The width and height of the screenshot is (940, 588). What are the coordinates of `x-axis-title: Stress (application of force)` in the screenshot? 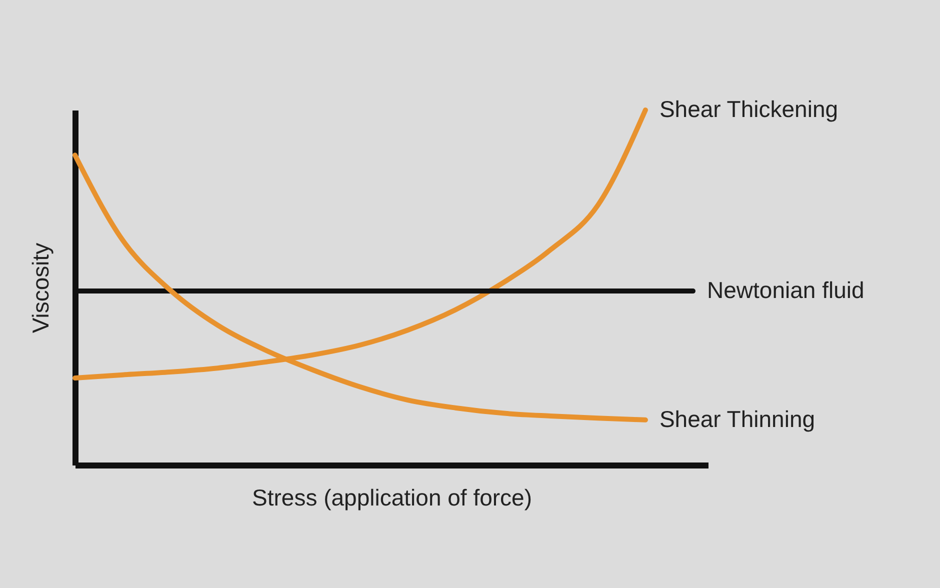 It's located at (392, 497).